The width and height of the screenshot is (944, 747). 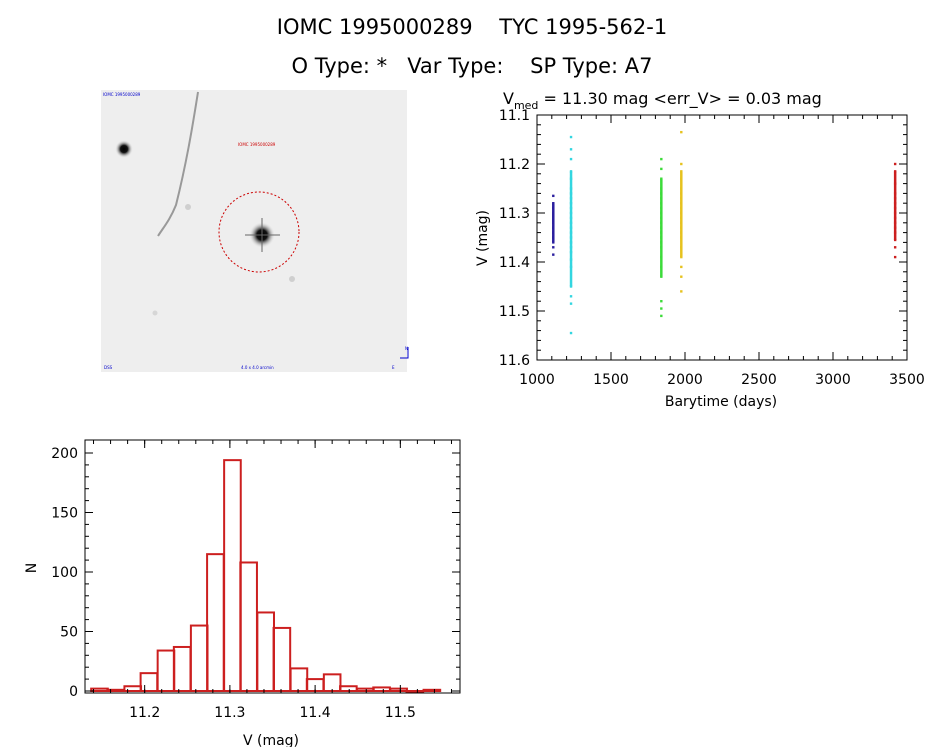 What do you see at coordinates (32, 568) in the screenshot?
I see `histogram-ylabel: N` at bounding box center [32, 568].